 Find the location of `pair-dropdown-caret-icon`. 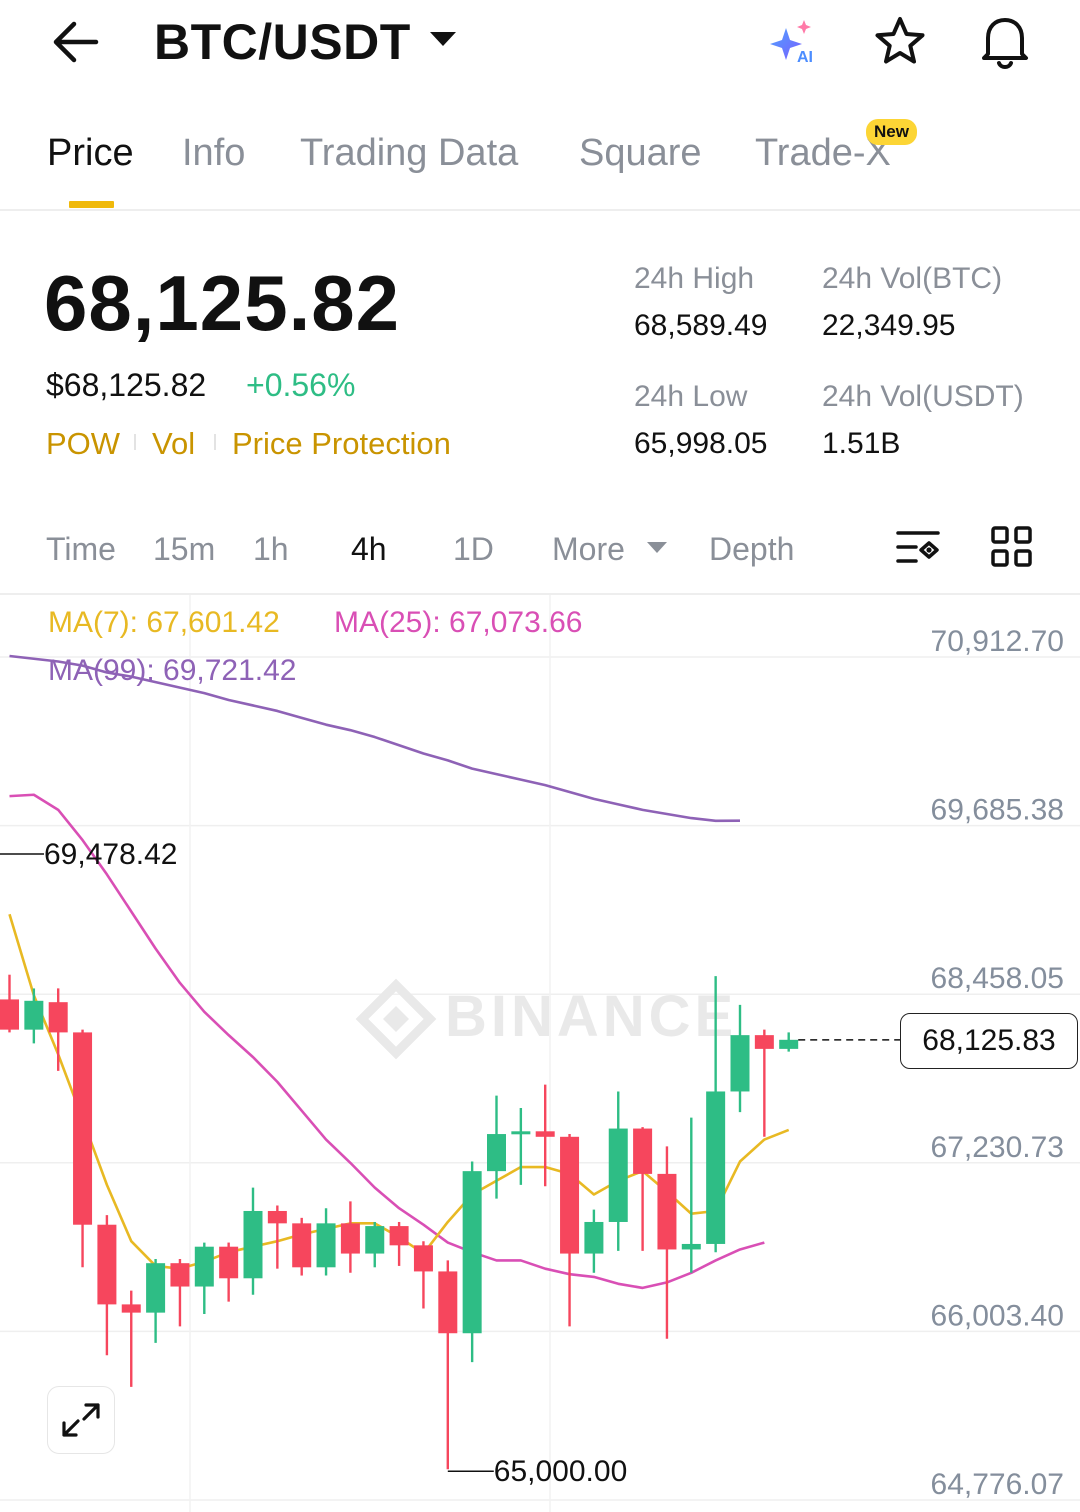

pair-dropdown-caret-icon is located at coordinates (443, 39).